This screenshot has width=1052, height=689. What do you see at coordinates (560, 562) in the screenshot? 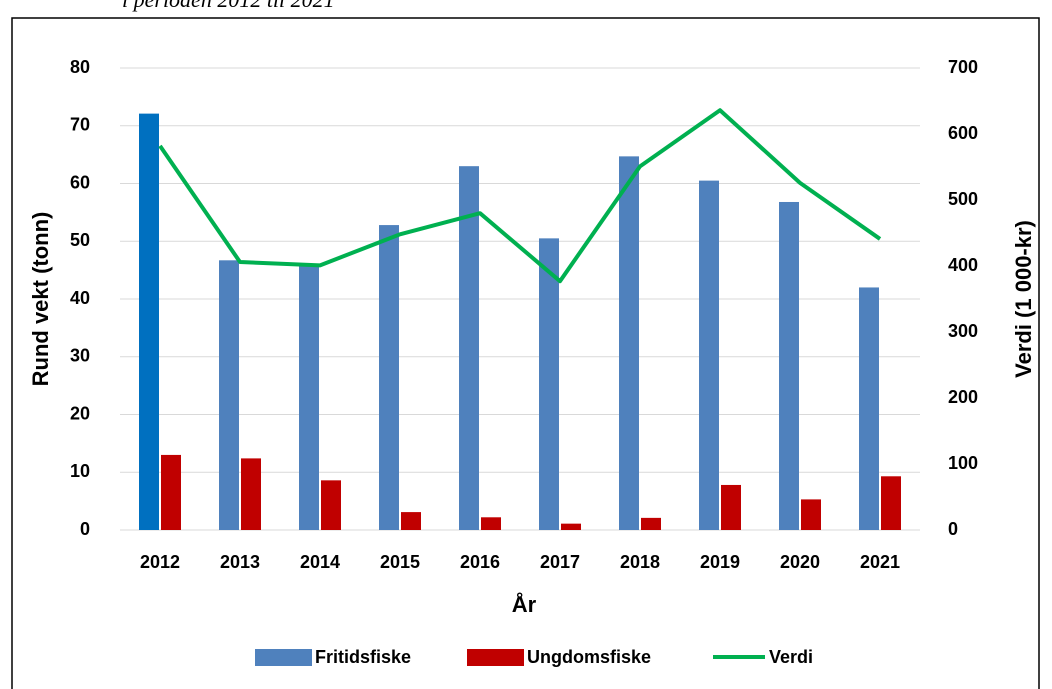
I see `x-tick-label: 2017` at bounding box center [560, 562].